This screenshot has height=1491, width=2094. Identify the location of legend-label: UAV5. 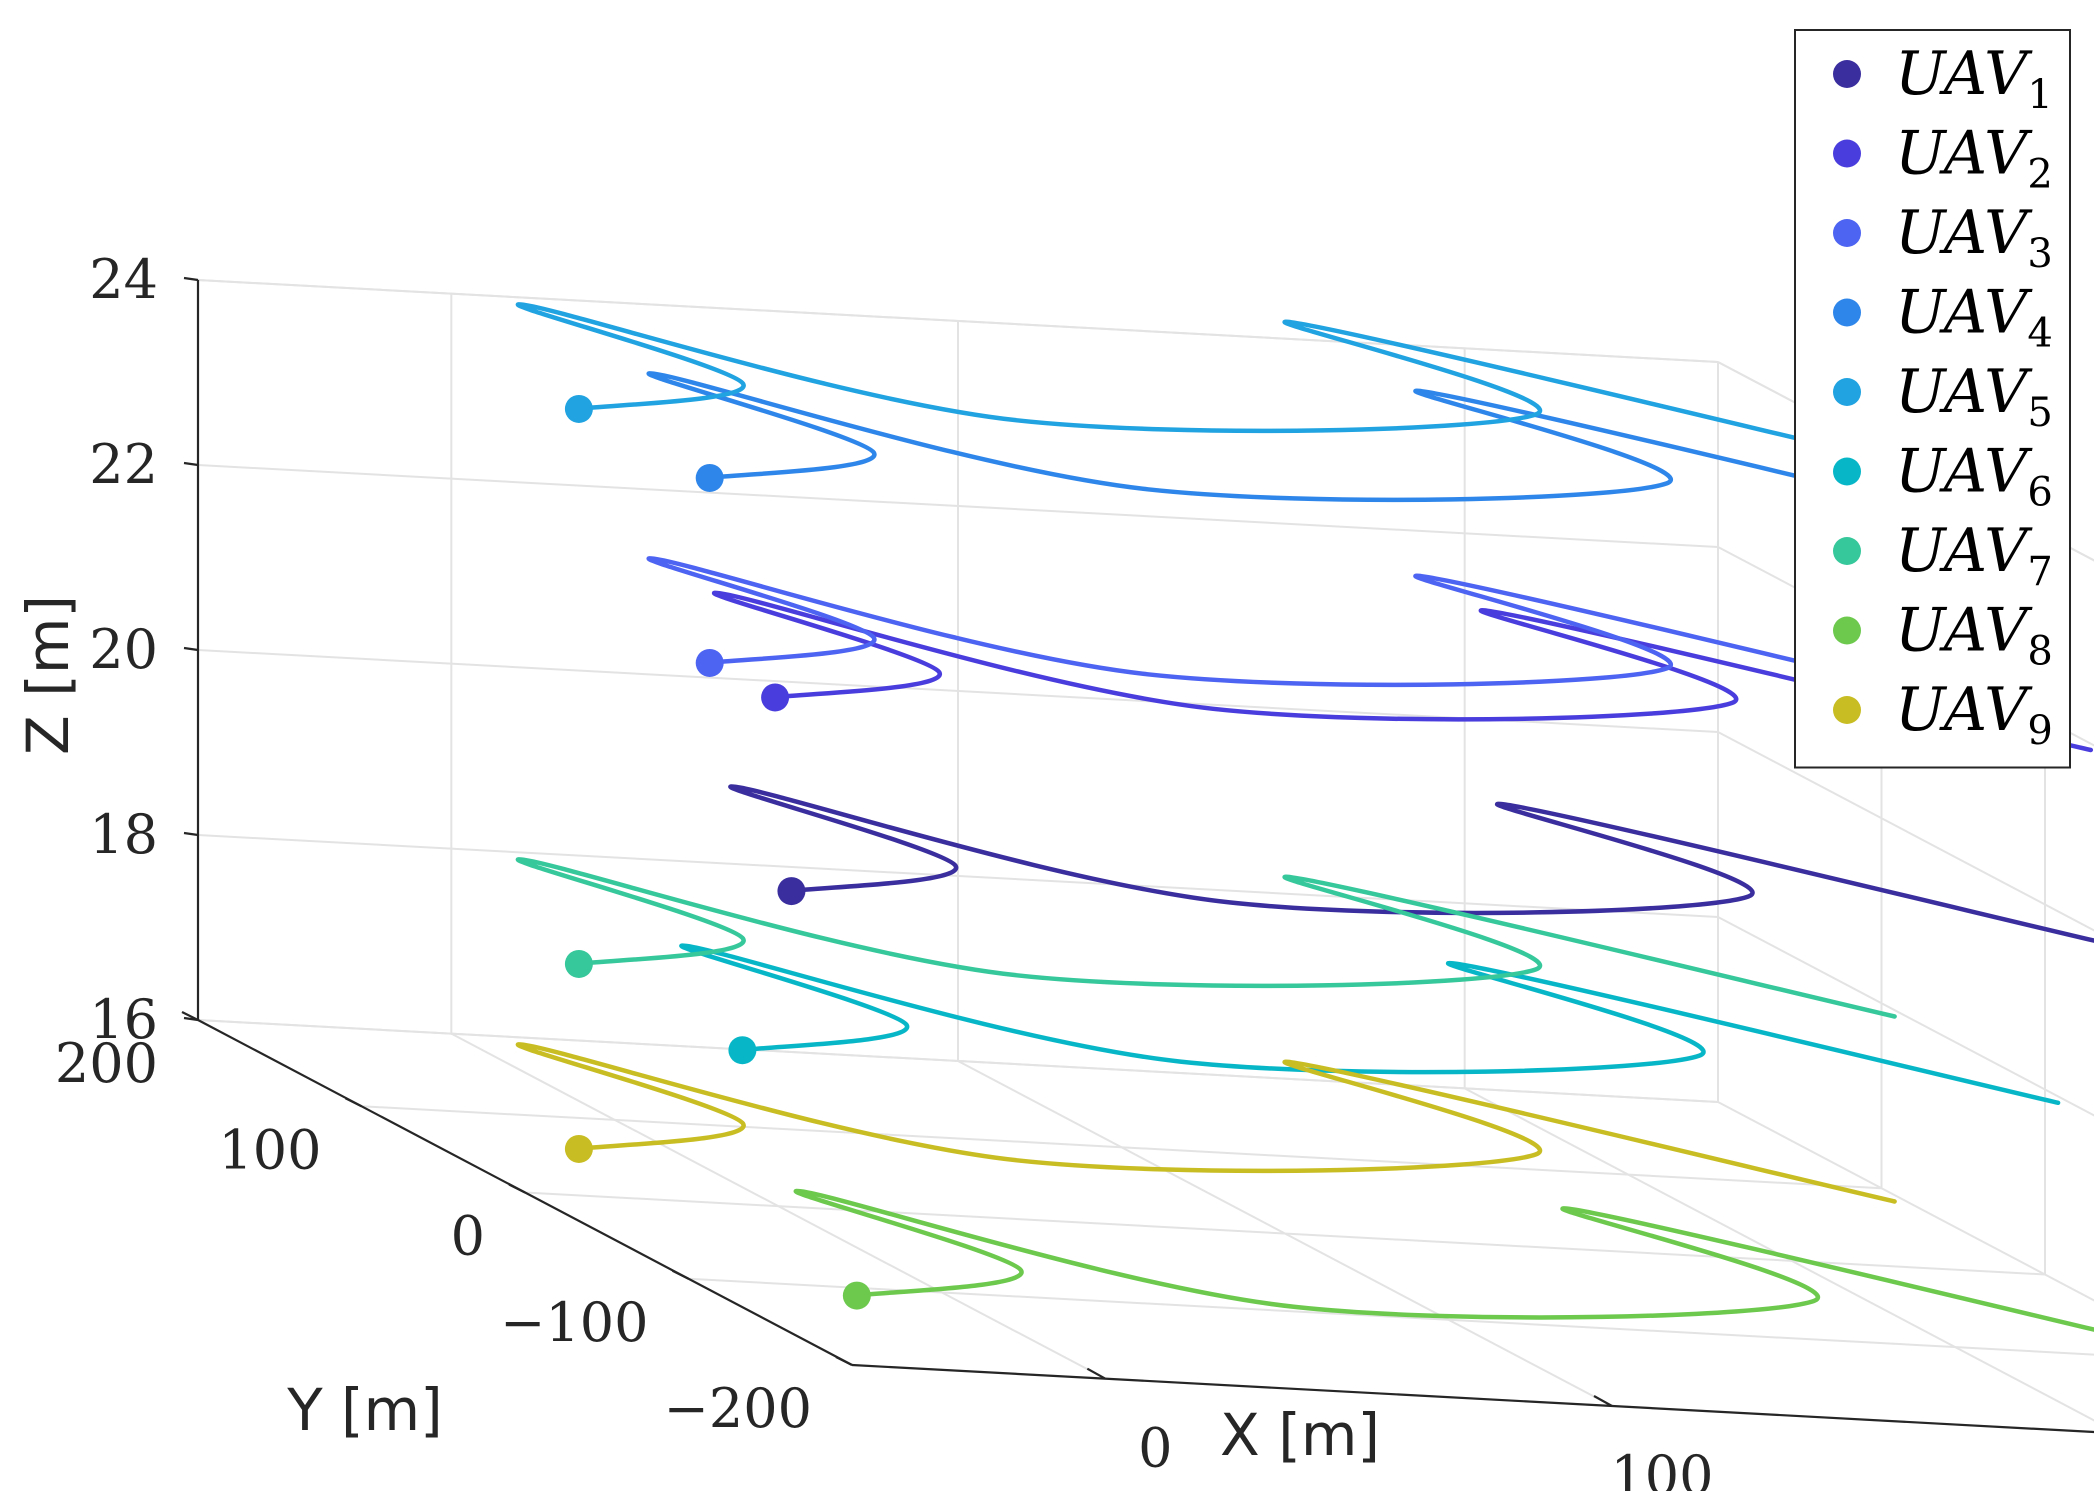
(1974, 396).